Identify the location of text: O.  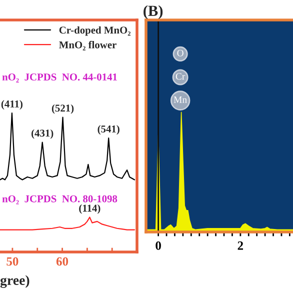
(180, 53).